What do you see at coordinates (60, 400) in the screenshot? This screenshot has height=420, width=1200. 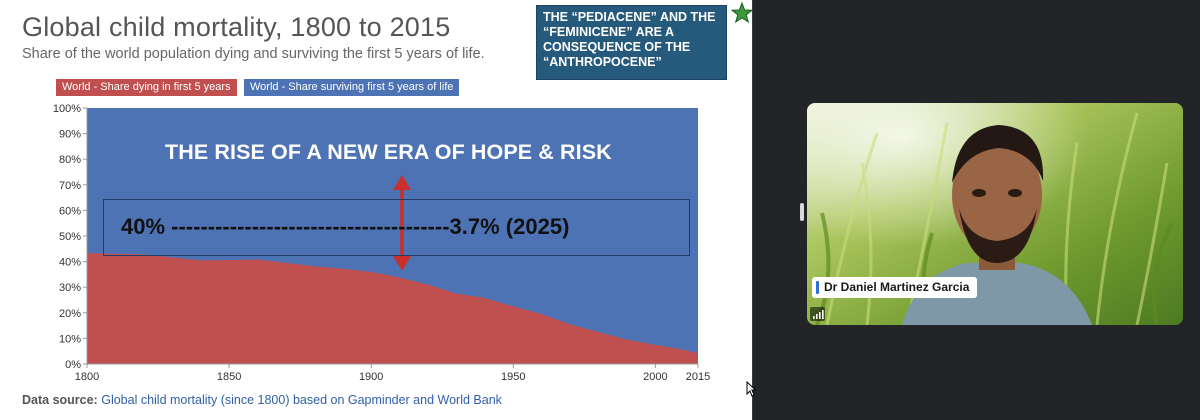 I see `source-label: Data source:` at bounding box center [60, 400].